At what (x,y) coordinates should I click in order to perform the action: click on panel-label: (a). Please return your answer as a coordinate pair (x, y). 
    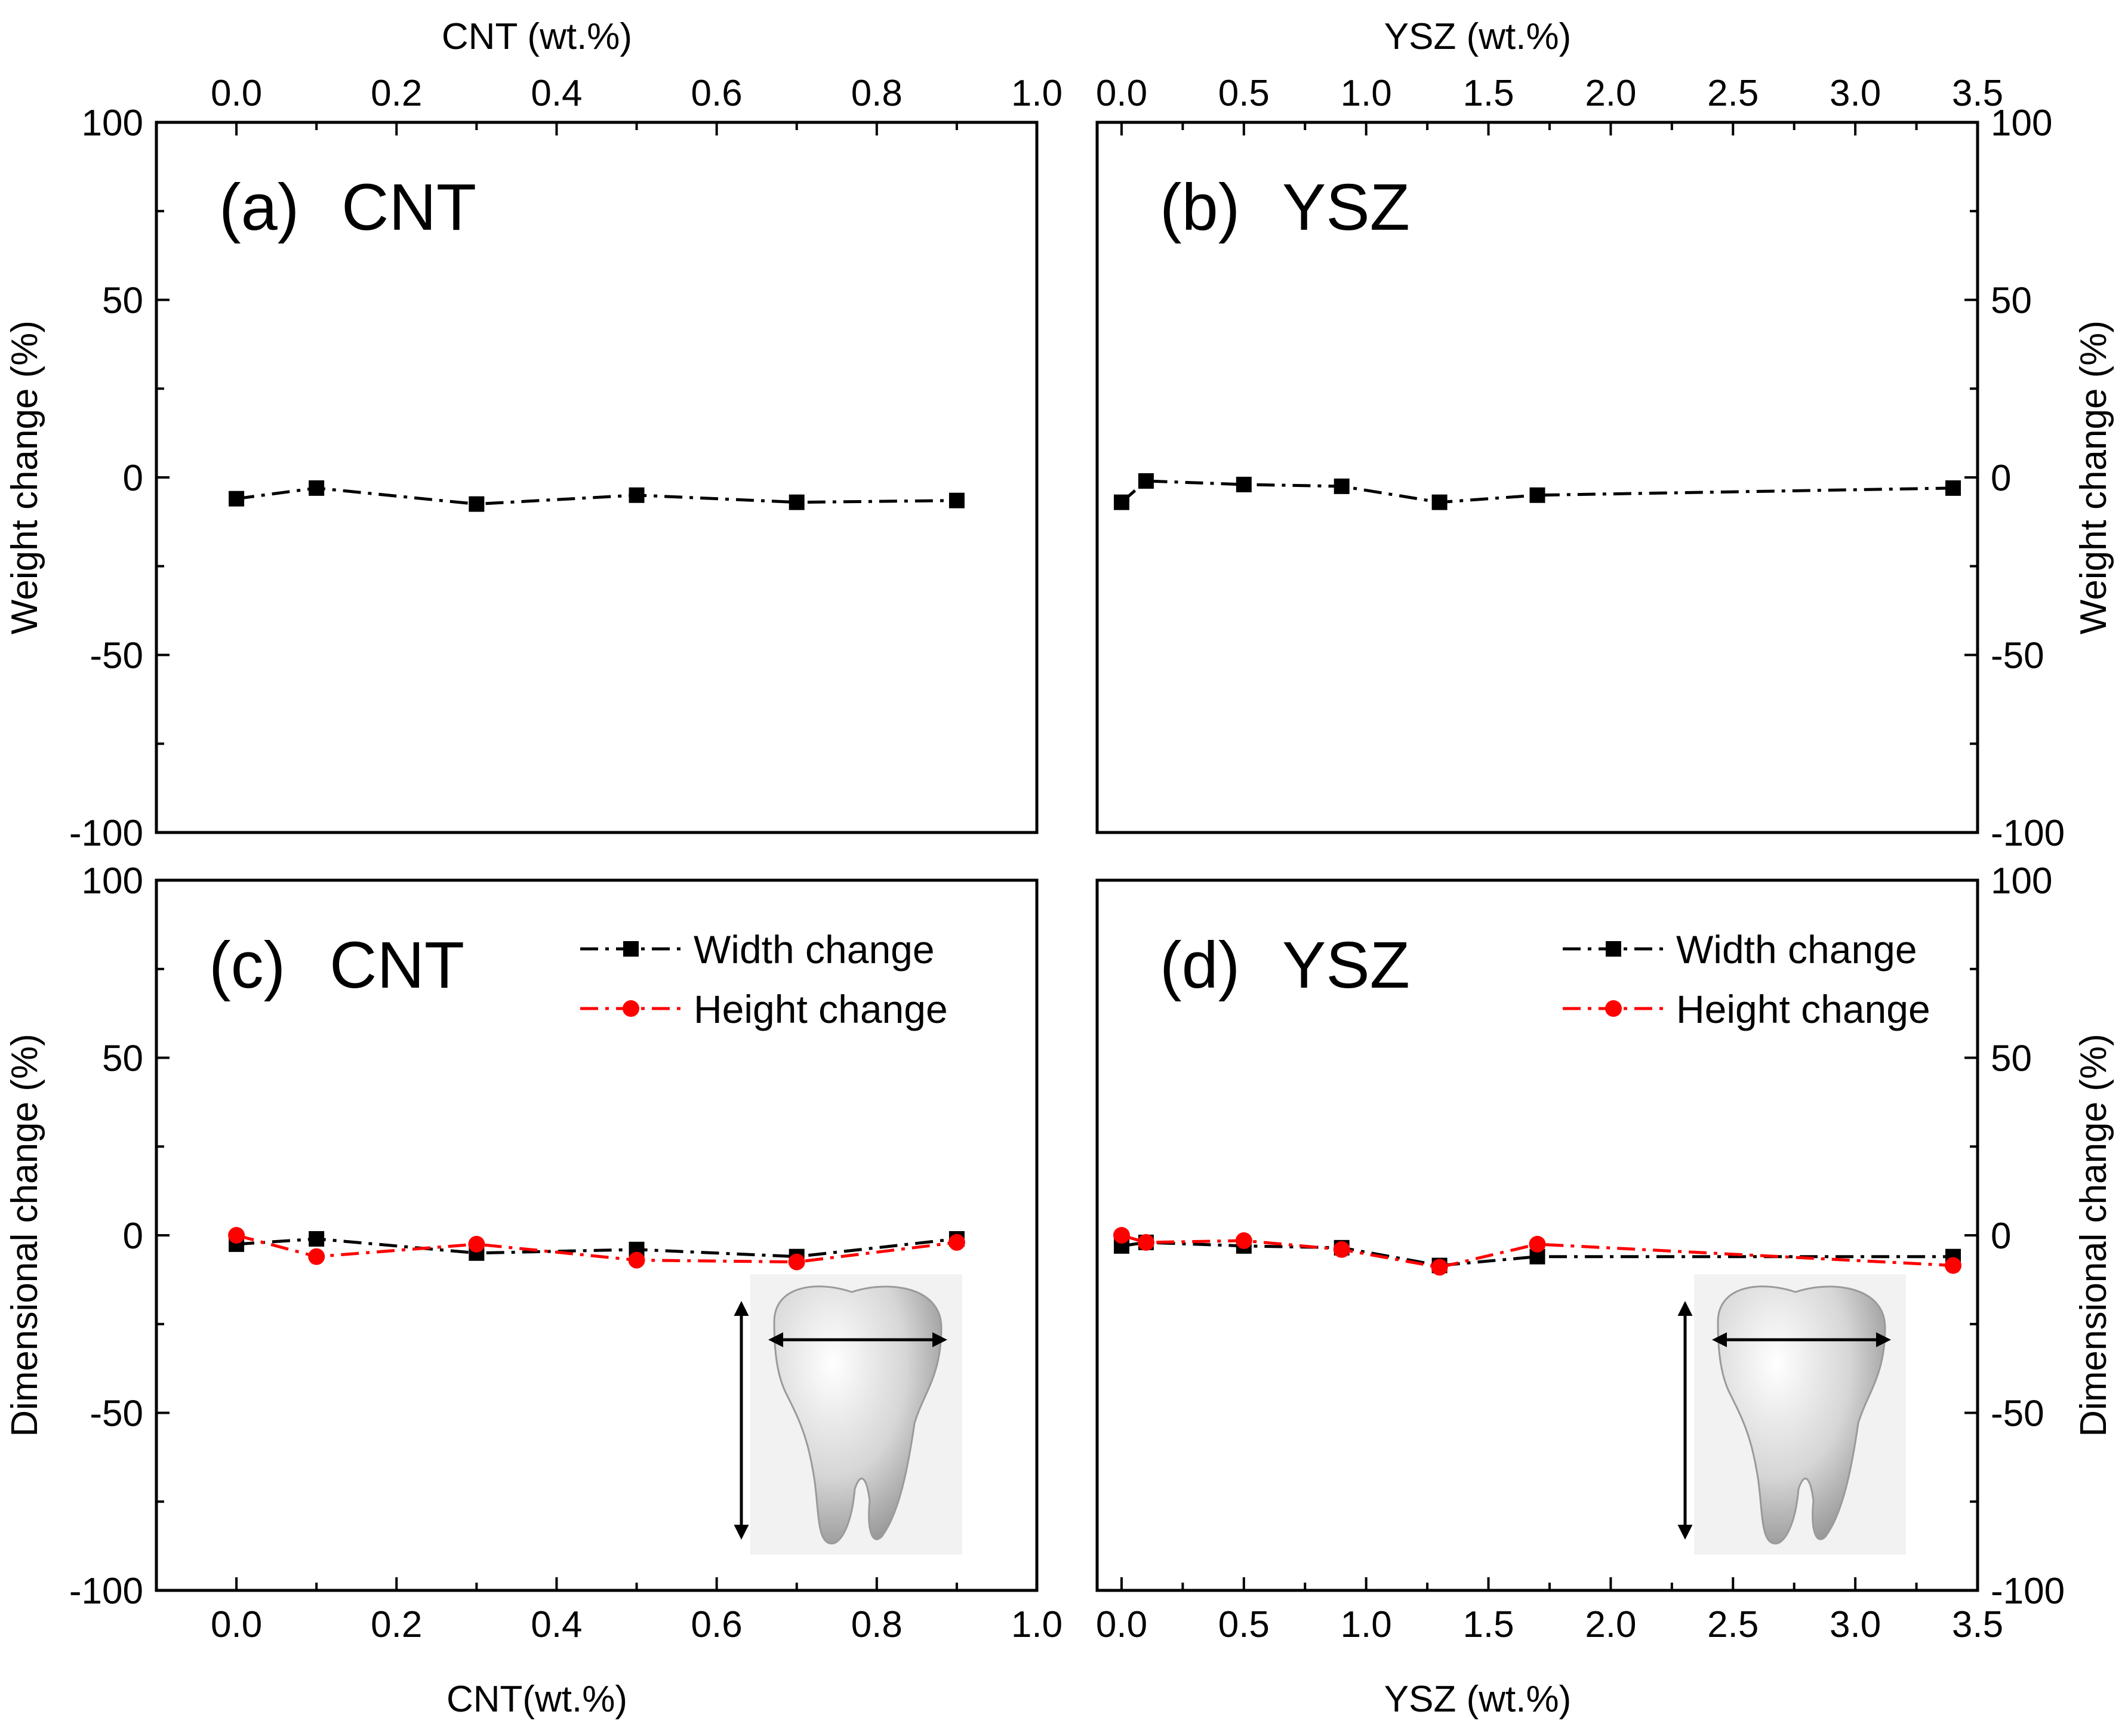
    Looking at the image, I should click on (259, 208).